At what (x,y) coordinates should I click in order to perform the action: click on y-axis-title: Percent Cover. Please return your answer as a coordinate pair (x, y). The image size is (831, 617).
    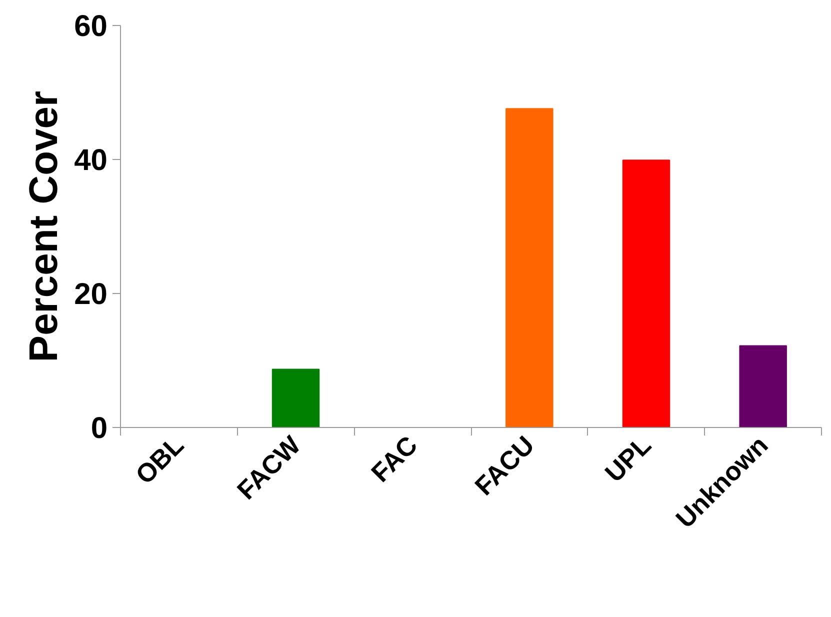
    Looking at the image, I should click on (44, 226).